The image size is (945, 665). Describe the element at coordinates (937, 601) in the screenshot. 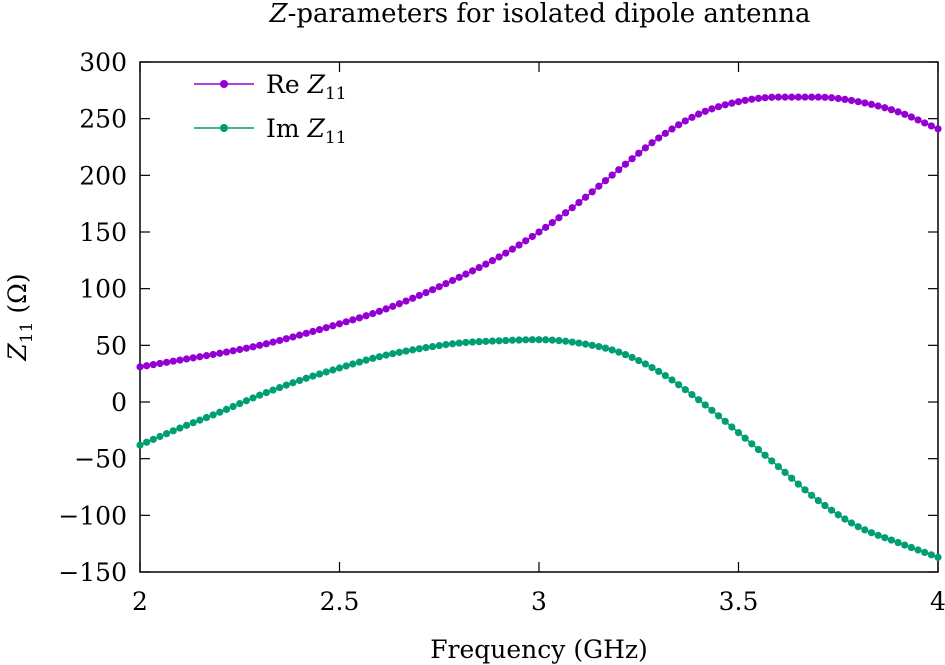

I see `x-tick-label: 4` at that location.